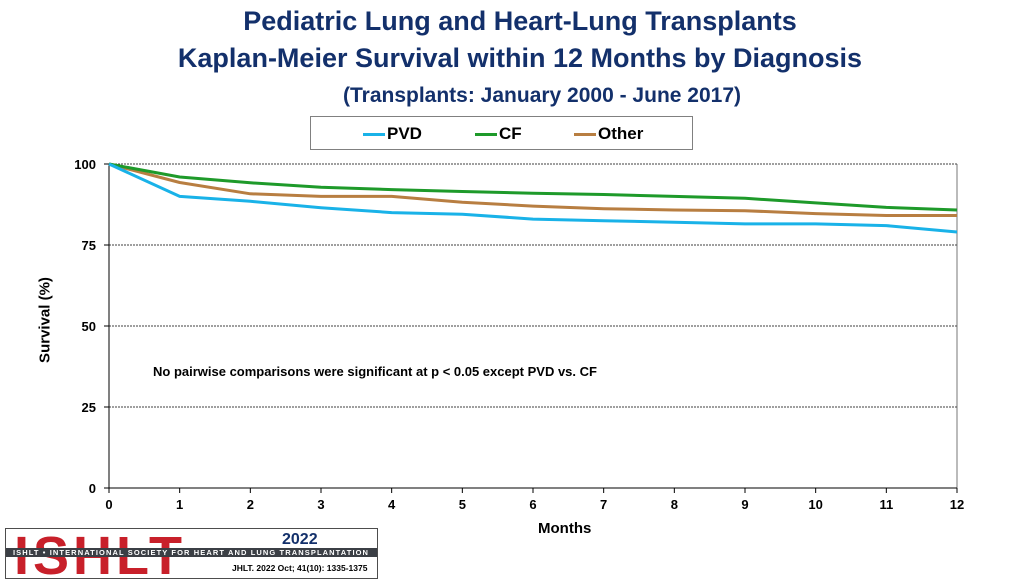 The height and width of the screenshot is (585, 1024). What do you see at coordinates (462, 504) in the screenshot?
I see `x-tick-label-5: 5` at bounding box center [462, 504].